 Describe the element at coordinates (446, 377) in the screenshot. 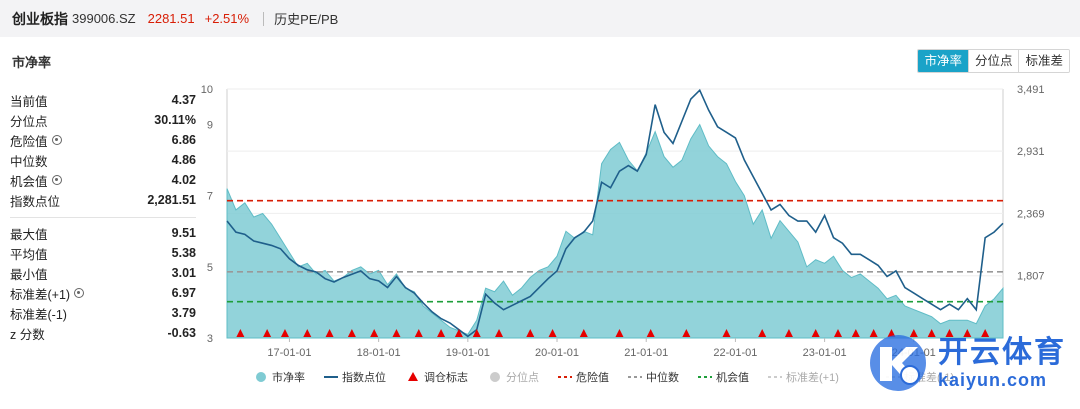

I see `legend-label: 调仓标志` at that location.